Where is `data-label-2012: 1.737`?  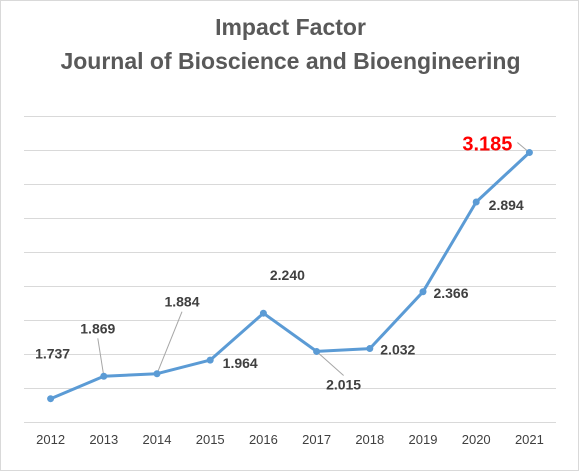
data-label-2012: 1.737 is located at coordinates (52, 354).